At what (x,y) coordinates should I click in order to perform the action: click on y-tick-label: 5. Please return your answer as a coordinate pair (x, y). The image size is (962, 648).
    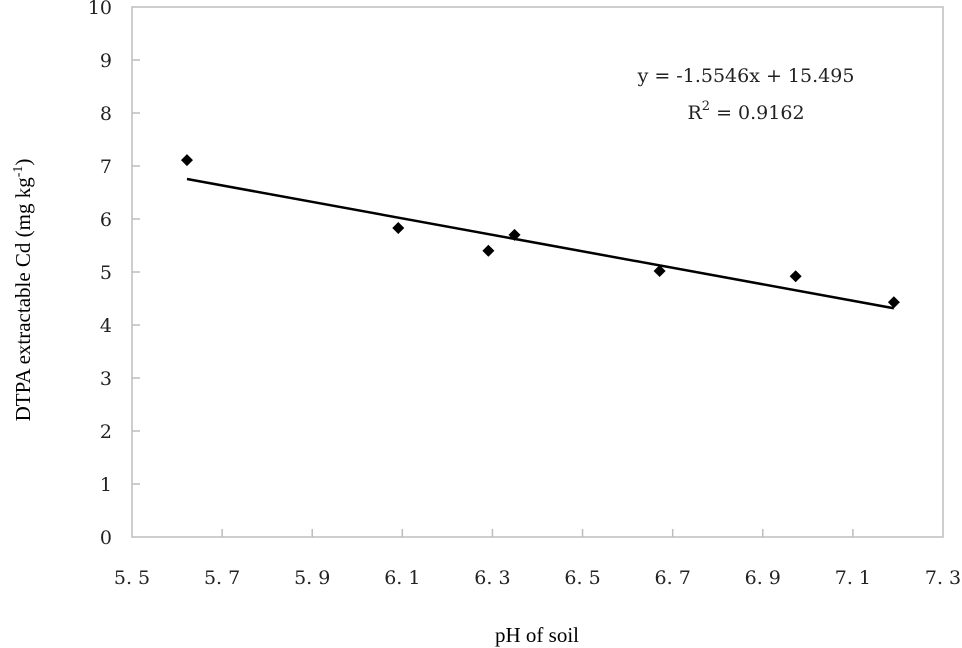
    Looking at the image, I should click on (106, 273).